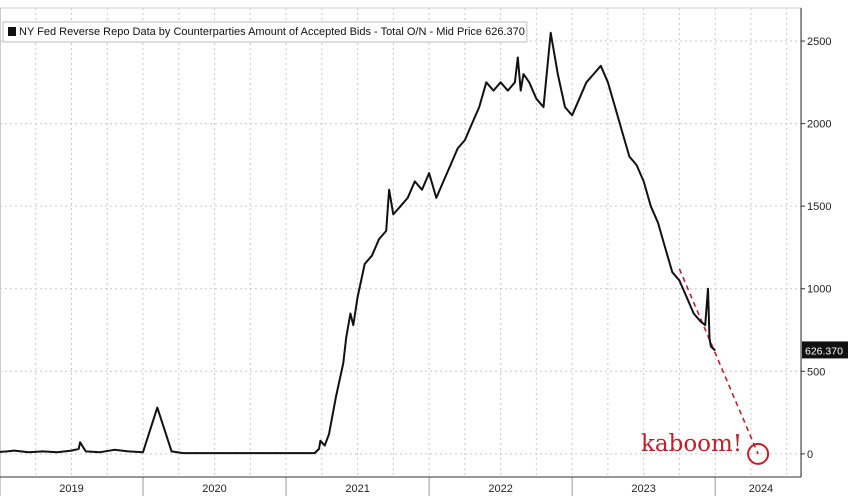  I want to click on projection-layer: kaboom!, so click(705, 366).